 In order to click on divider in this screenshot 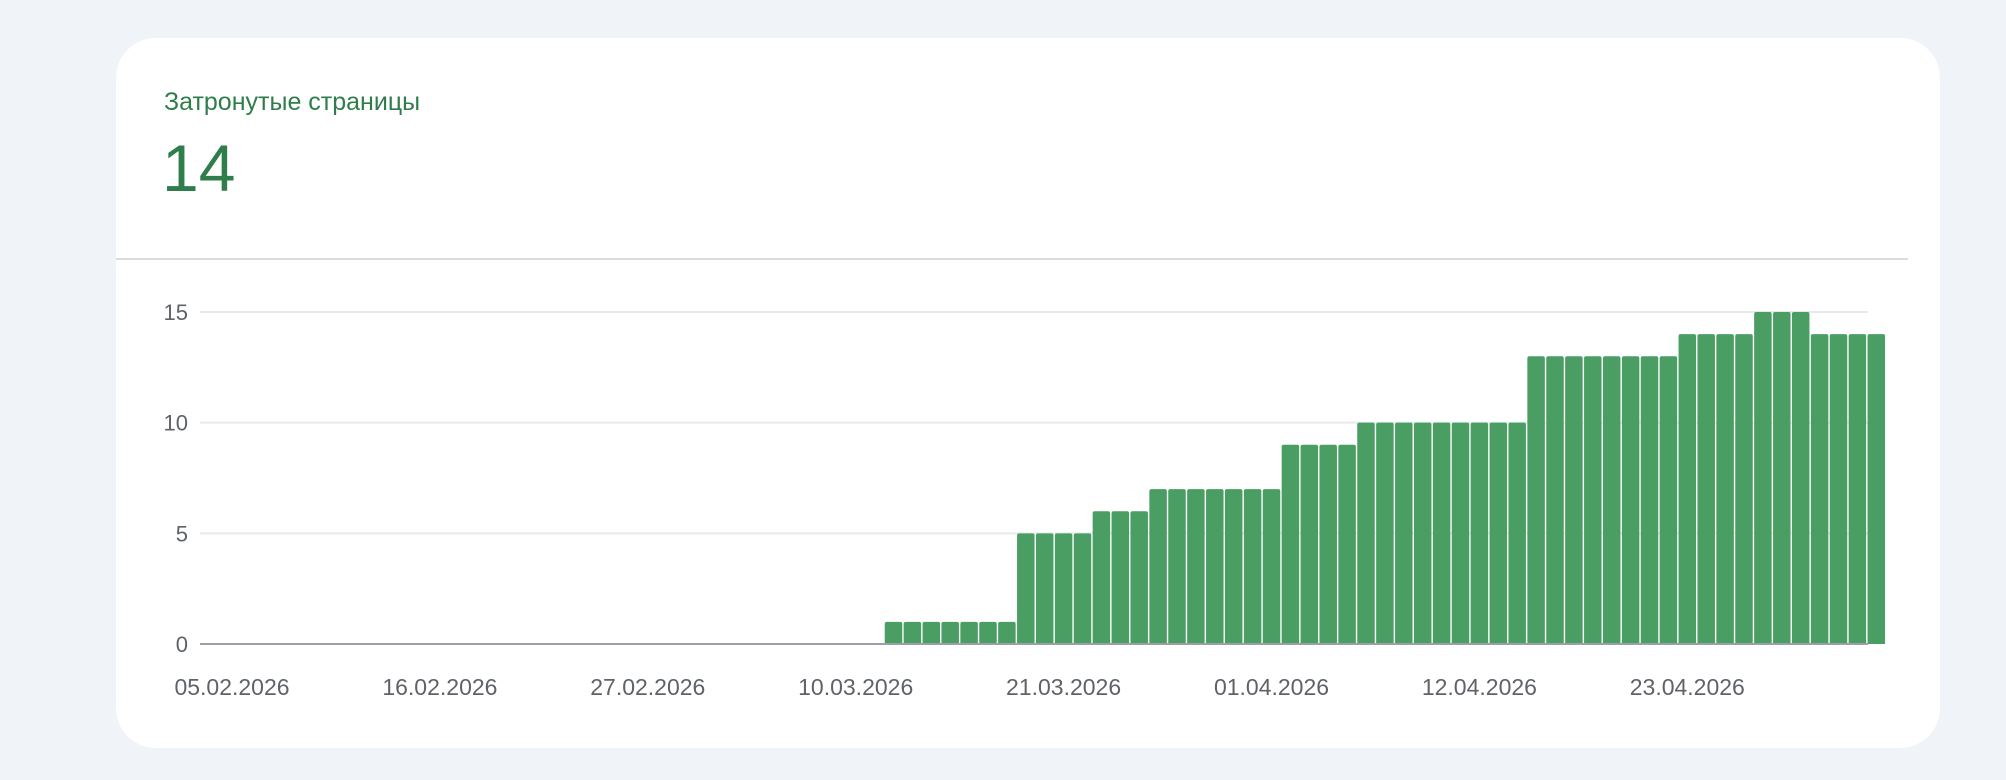, I will do `click(1012, 259)`.